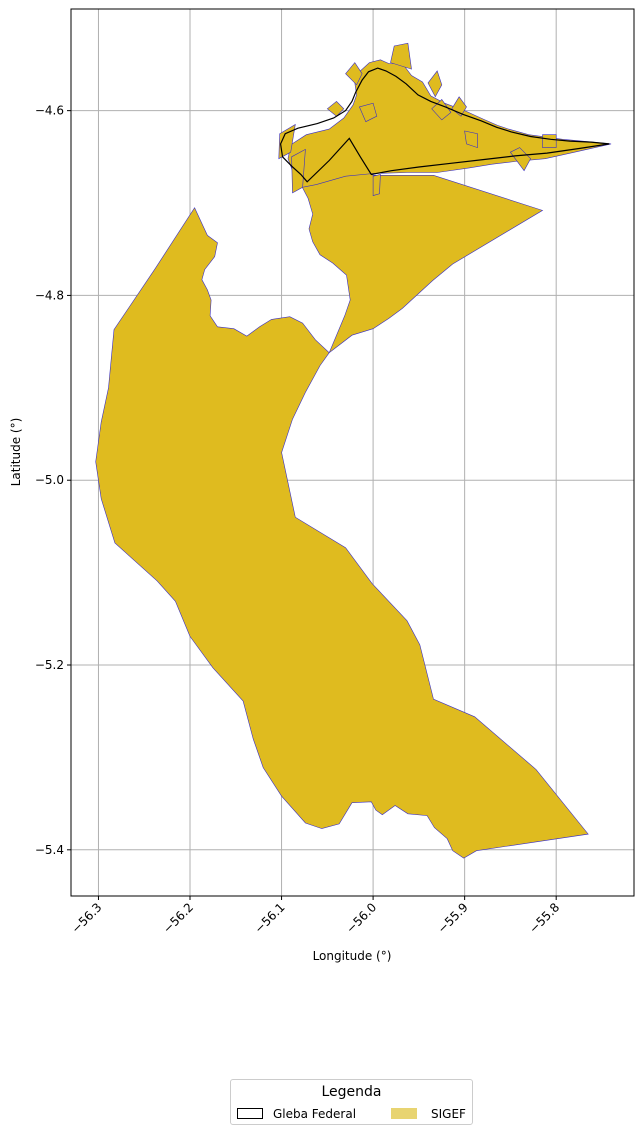  Describe the element at coordinates (49, 111) in the screenshot. I see `y-tick-label: −4.6` at that location.